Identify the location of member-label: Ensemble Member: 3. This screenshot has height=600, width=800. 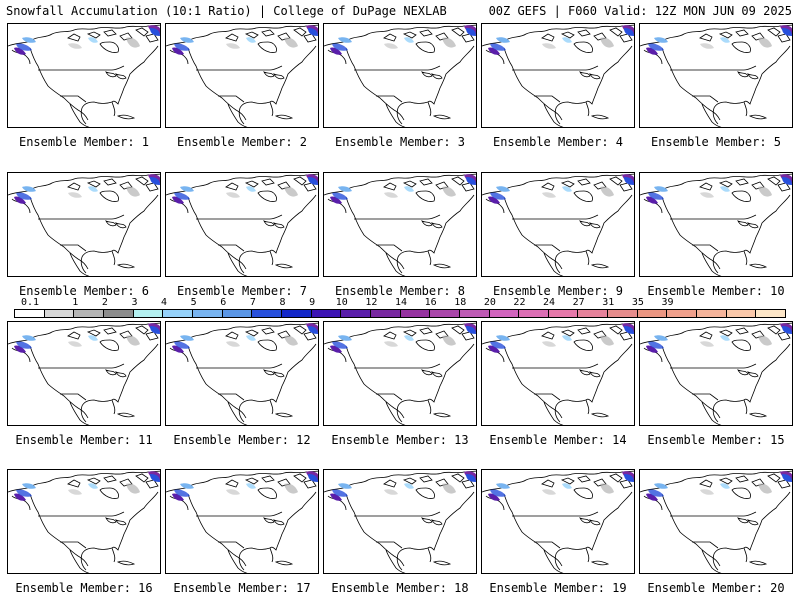
(400, 142).